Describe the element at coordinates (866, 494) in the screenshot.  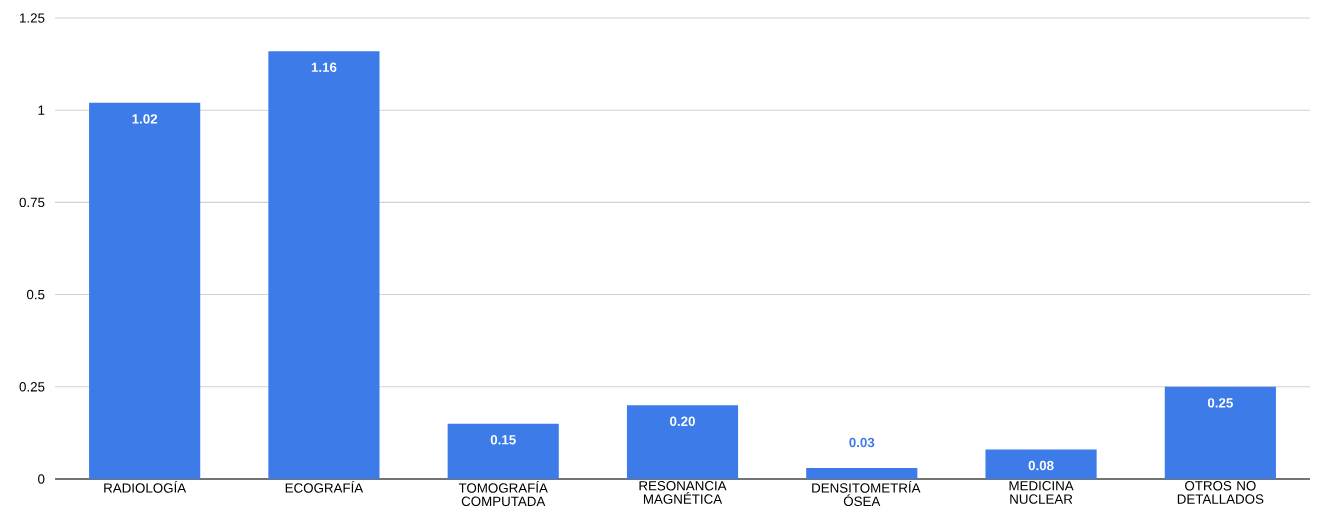
I see `x-tick-label: DENSITOMETRÍA ÓSEA` at that location.